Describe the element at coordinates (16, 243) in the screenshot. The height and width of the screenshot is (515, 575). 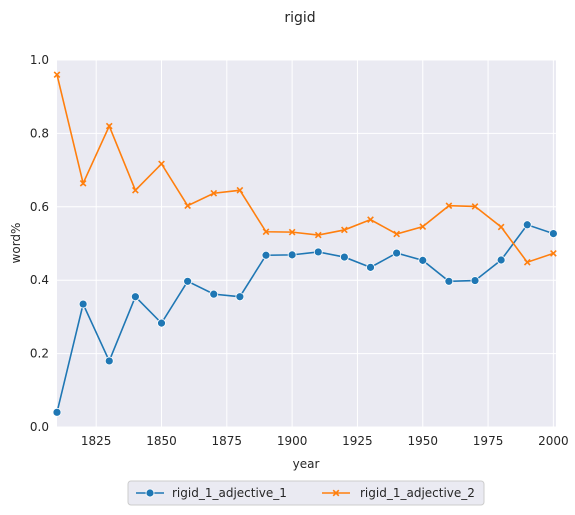
I see `y-axis-label: word%` at that location.